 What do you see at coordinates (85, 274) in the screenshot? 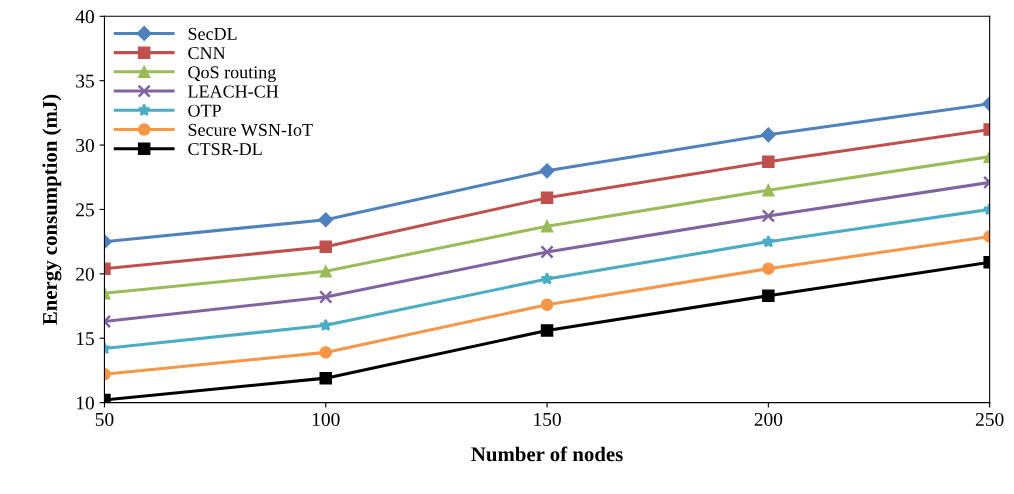
I see `y-tick-label: 20` at bounding box center [85, 274].